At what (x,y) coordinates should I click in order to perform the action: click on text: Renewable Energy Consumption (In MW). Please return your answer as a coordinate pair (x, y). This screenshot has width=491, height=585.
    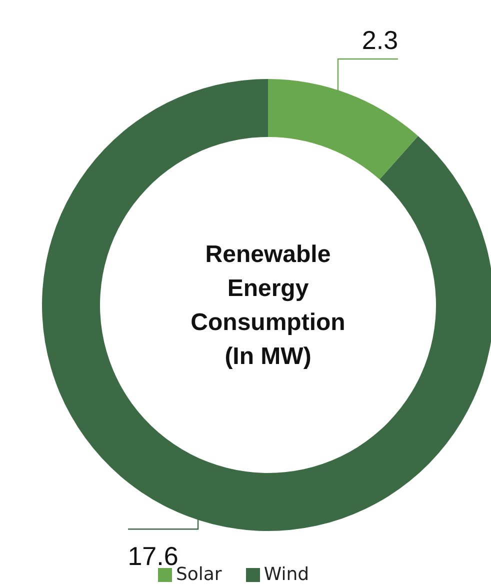
    Looking at the image, I should click on (268, 305).